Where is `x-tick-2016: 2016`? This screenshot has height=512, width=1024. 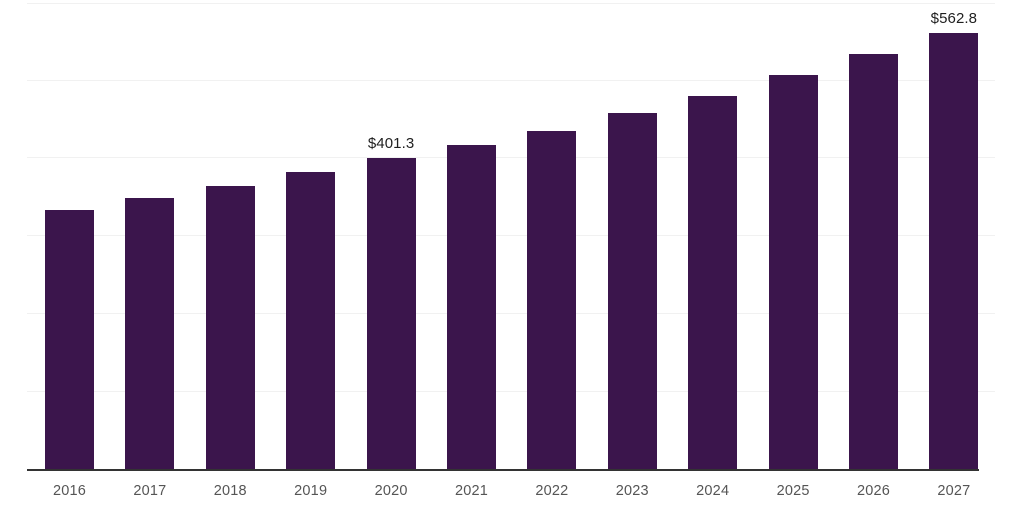 x-tick-2016: 2016 is located at coordinates (69, 491).